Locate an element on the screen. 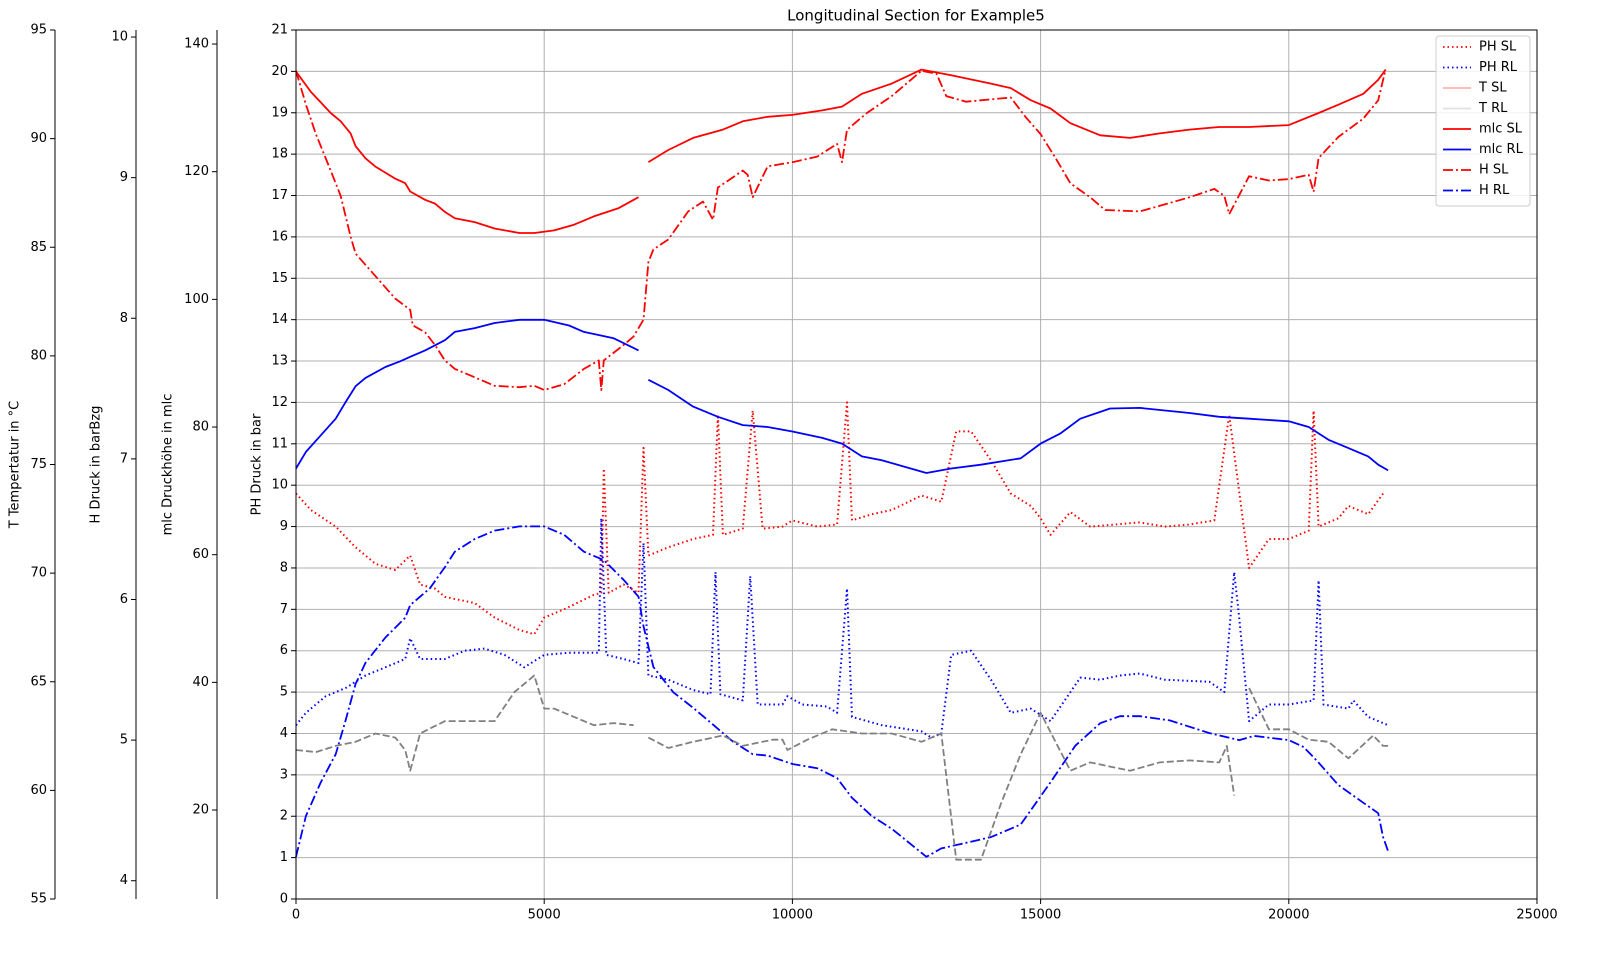 This screenshot has height=964, width=1621. y-axis-label: H Druck in barBzg is located at coordinates (96, 465).